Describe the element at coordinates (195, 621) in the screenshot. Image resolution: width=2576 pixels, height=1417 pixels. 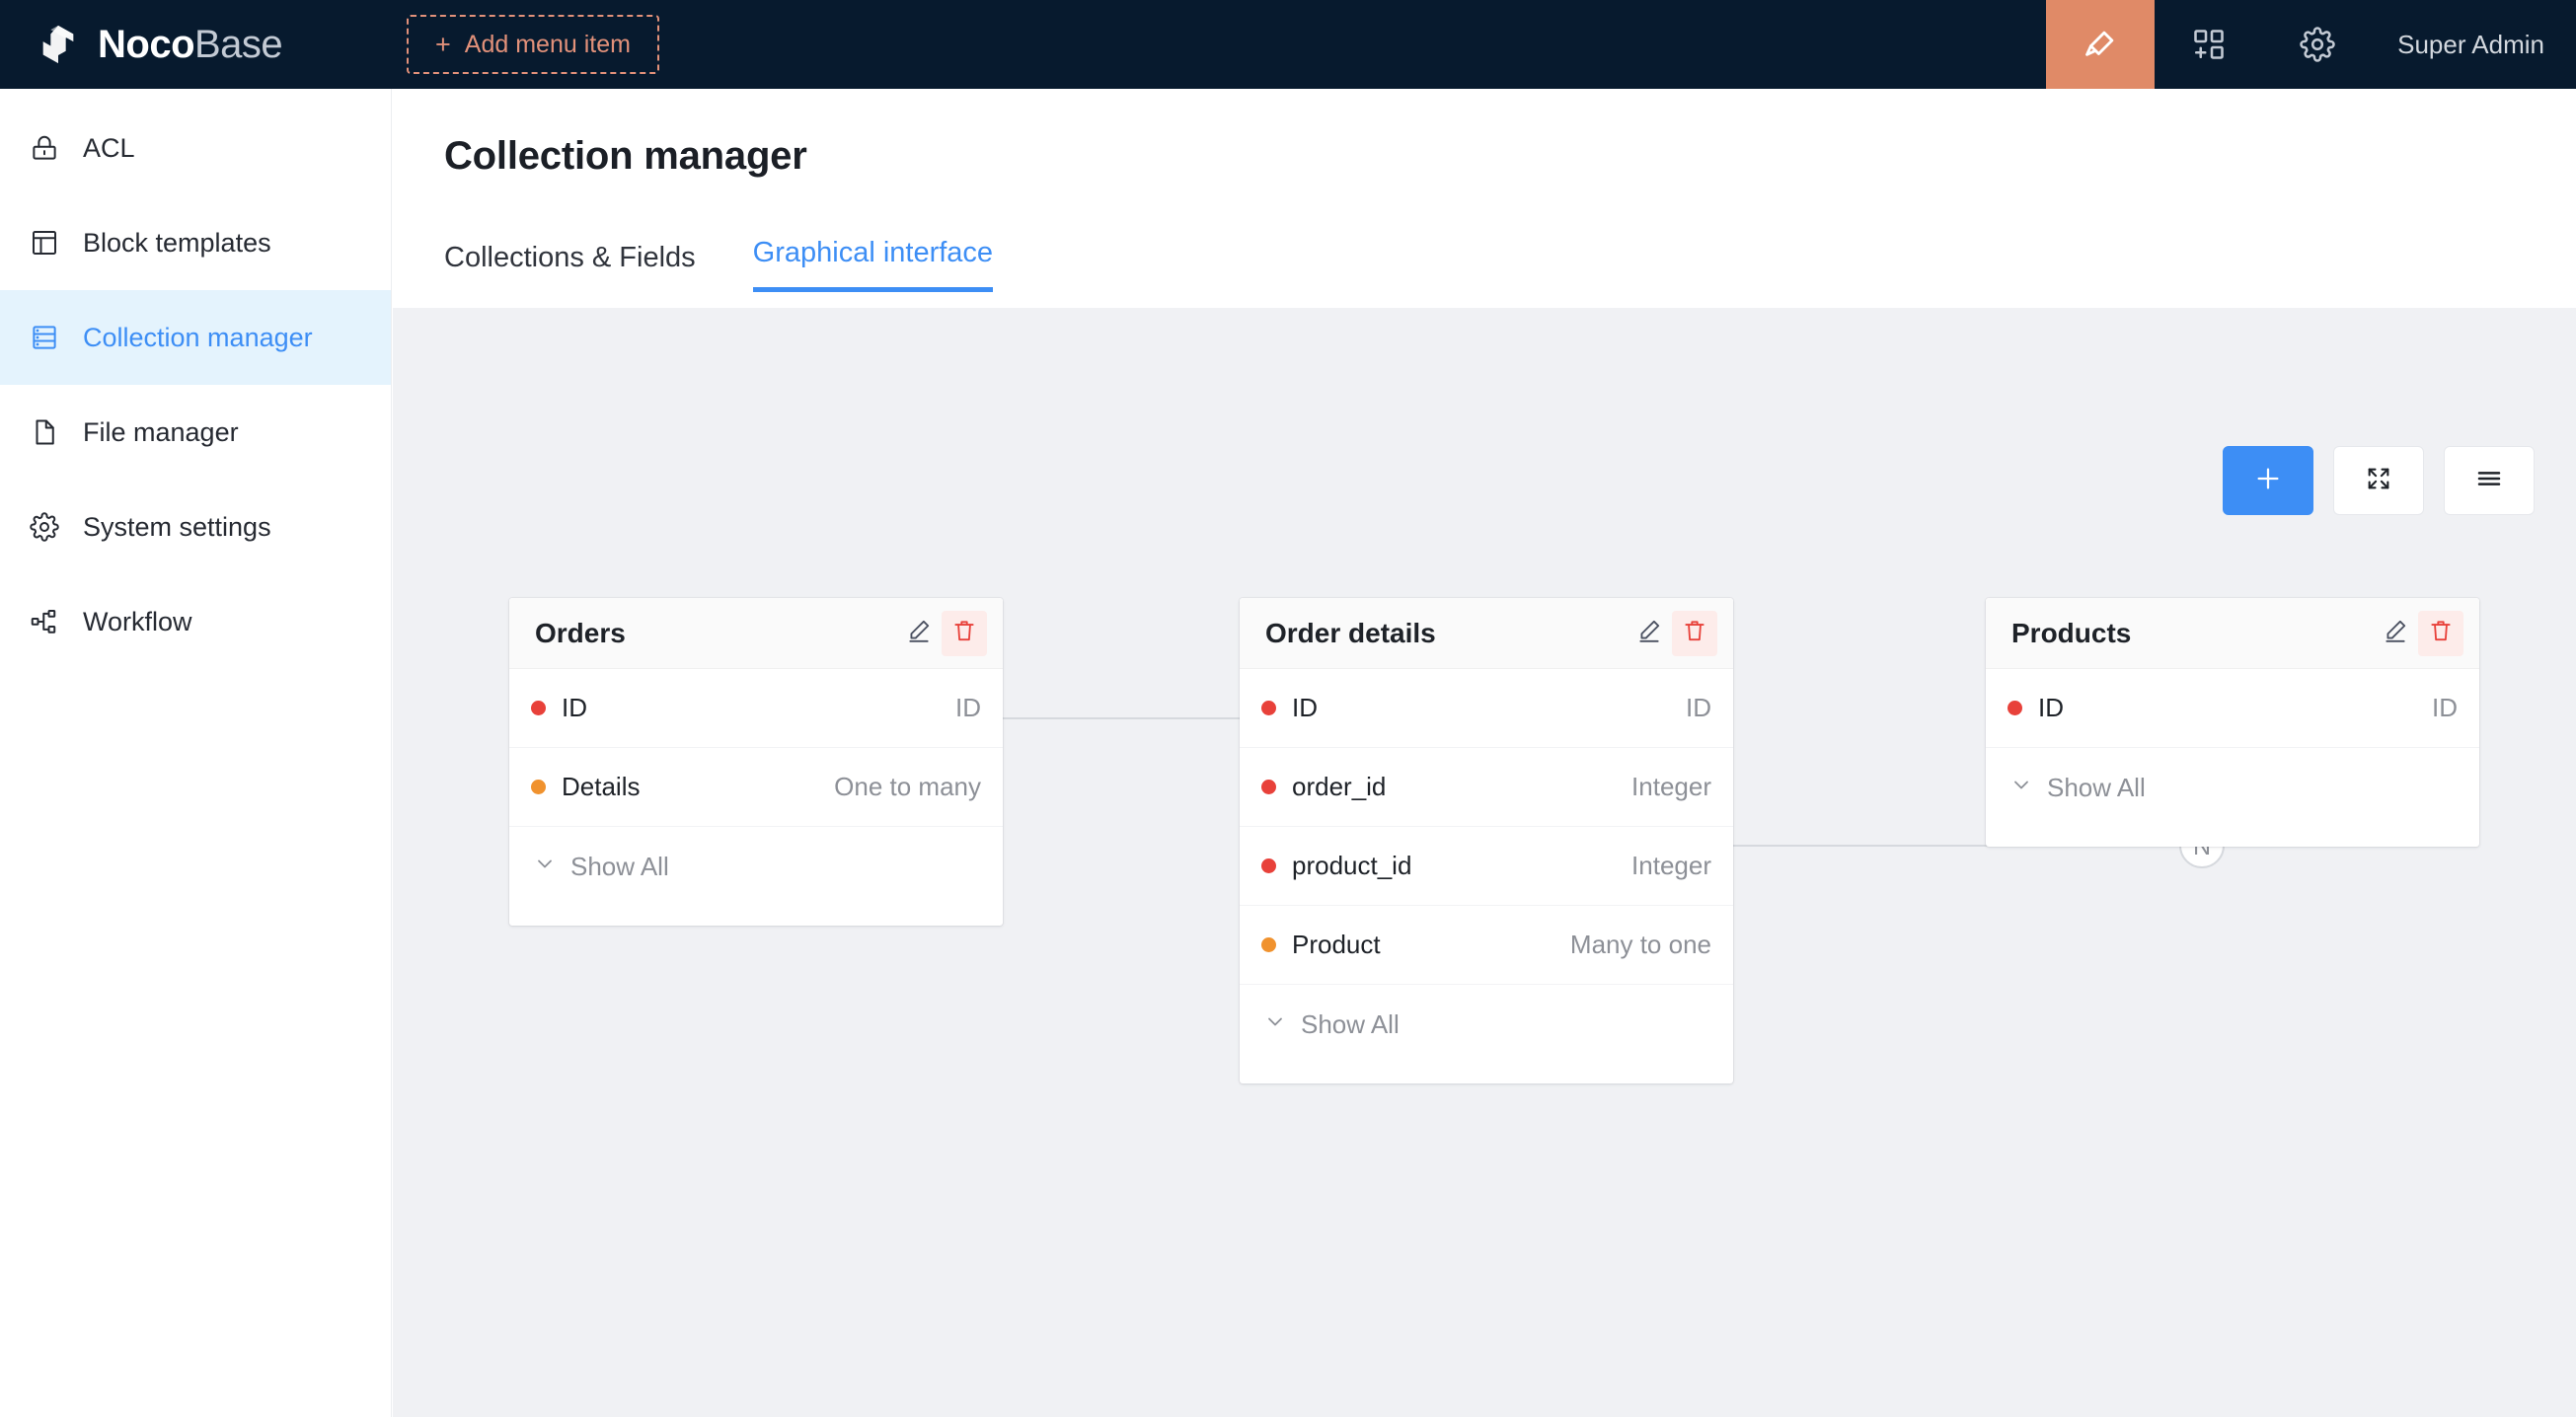
I see `sidebar-item-workflow: Workflow` at that location.